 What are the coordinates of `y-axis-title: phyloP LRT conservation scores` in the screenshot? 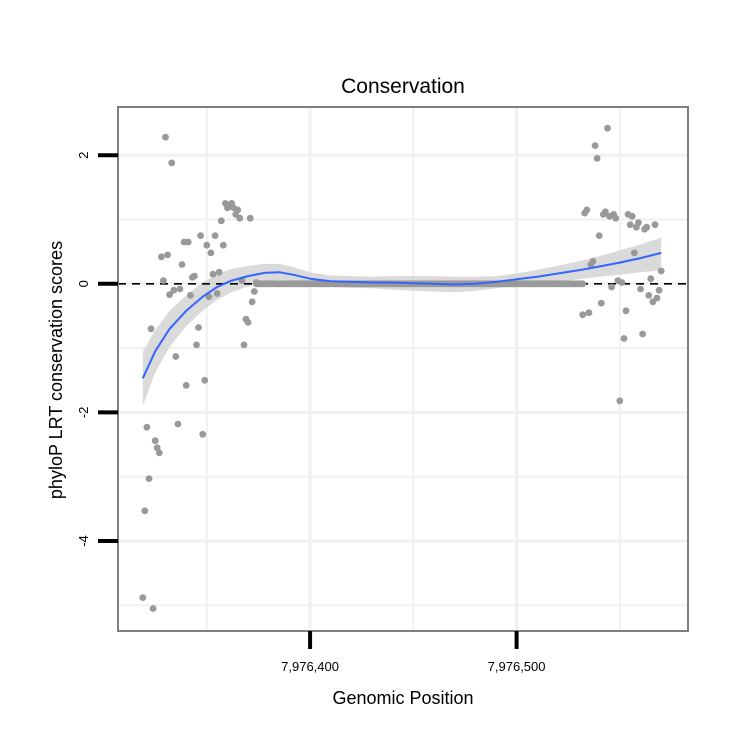 It's located at (56, 370).